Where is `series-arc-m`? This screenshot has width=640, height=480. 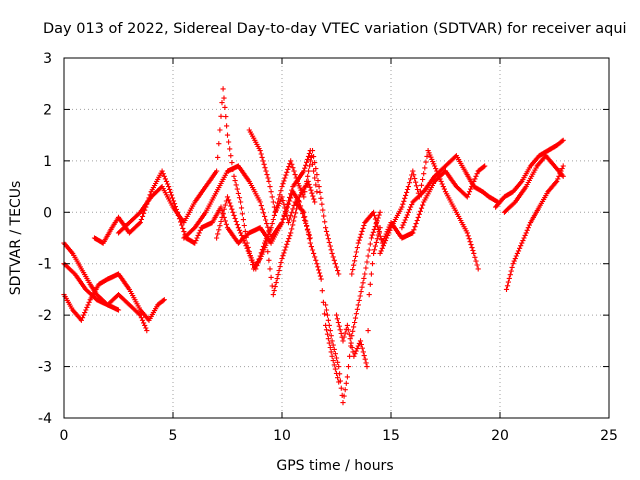
series-arc-m is located at coordinates (450, 192).